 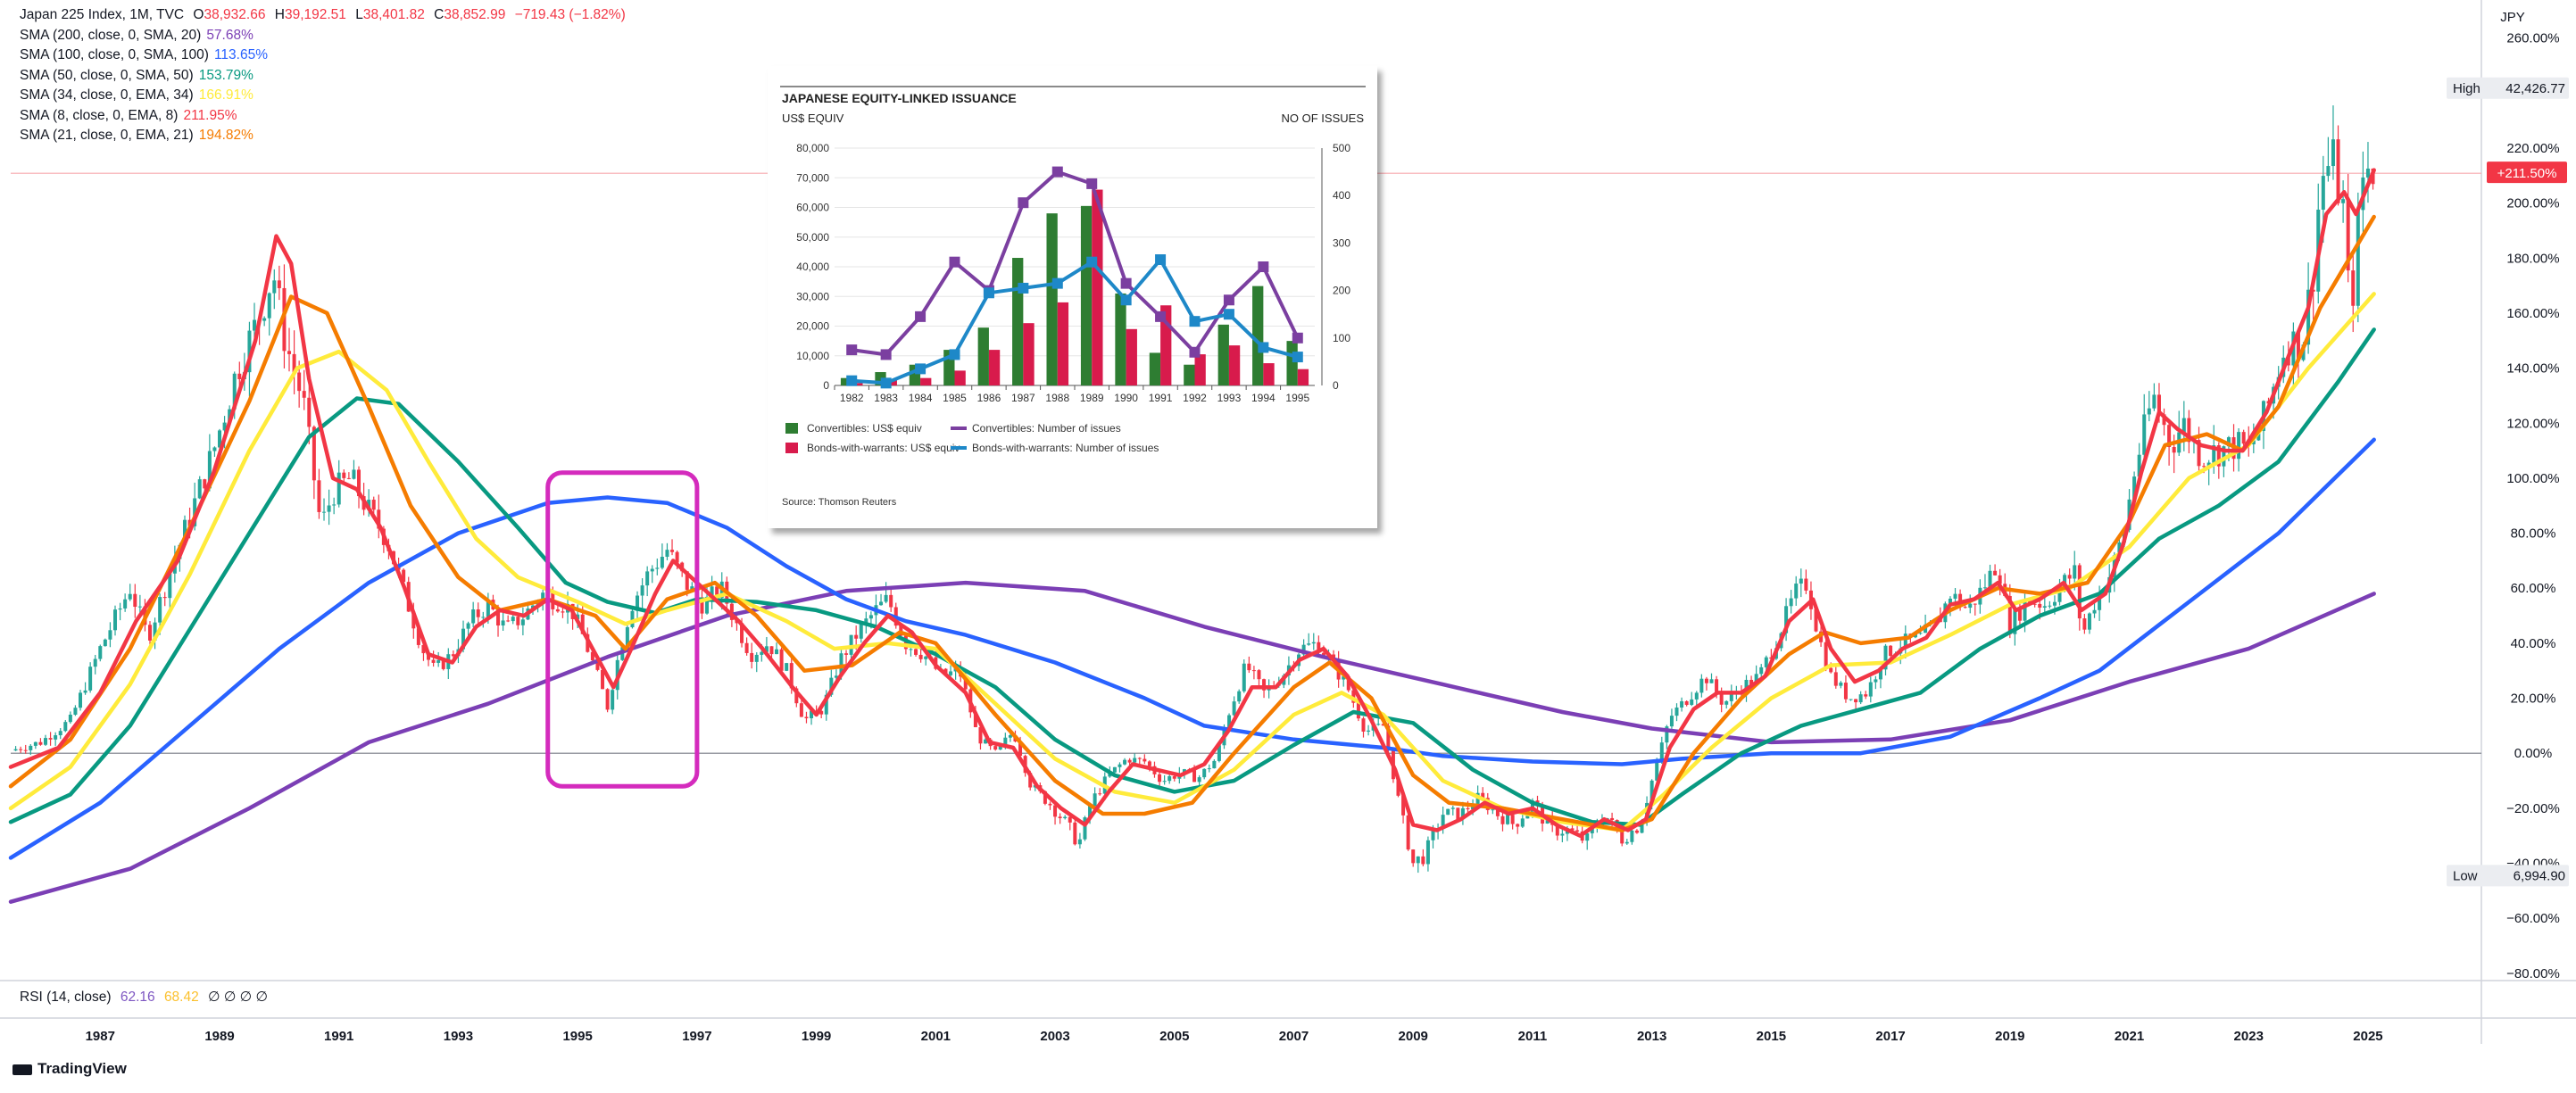 I want to click on indicator-row: SMA (50, close, 0, SMA, 50) 153.79%, so click(x=323, y=76).